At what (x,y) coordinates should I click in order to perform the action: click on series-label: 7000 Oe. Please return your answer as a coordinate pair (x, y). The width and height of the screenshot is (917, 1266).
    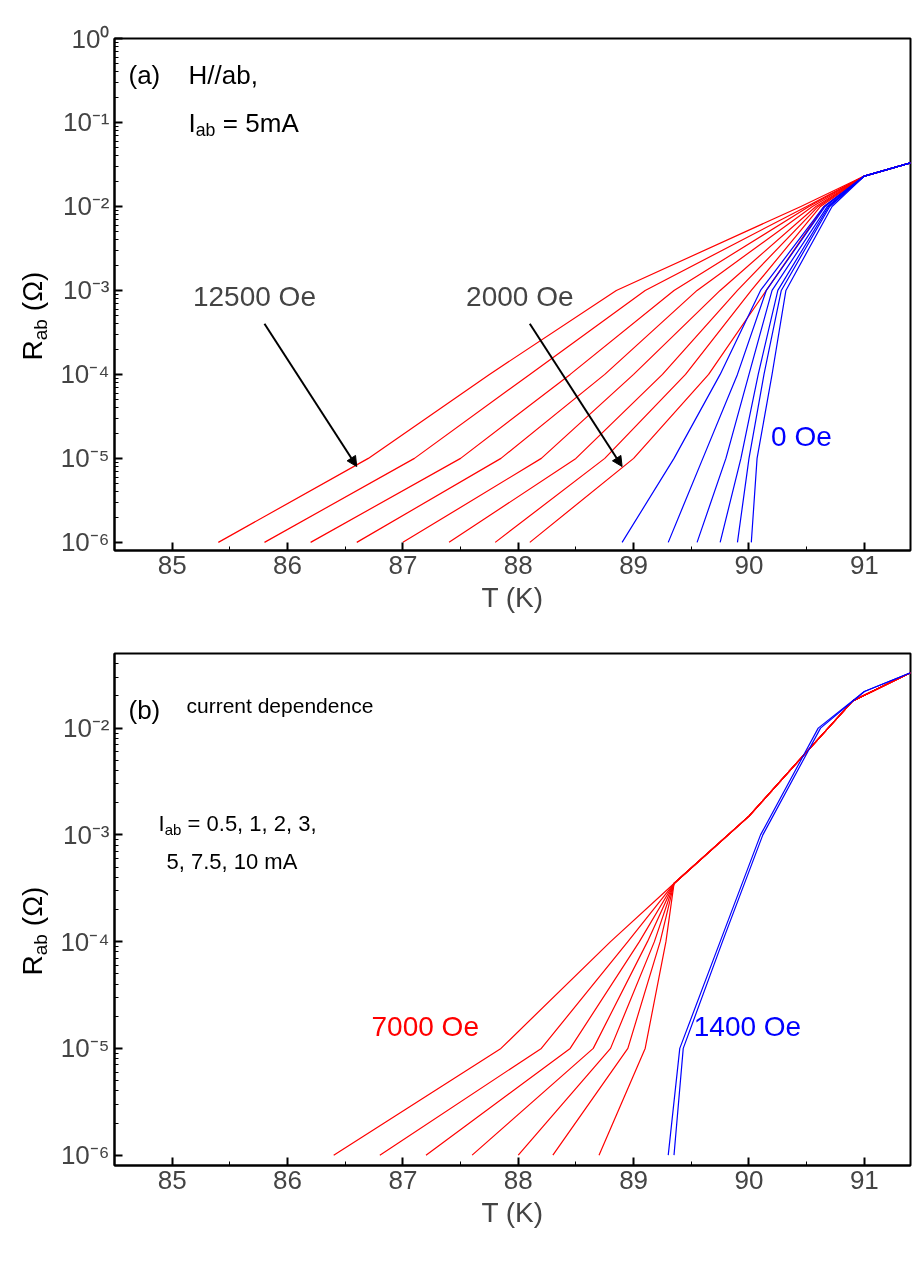
    Looking at the image, I should click on (425, 1027).